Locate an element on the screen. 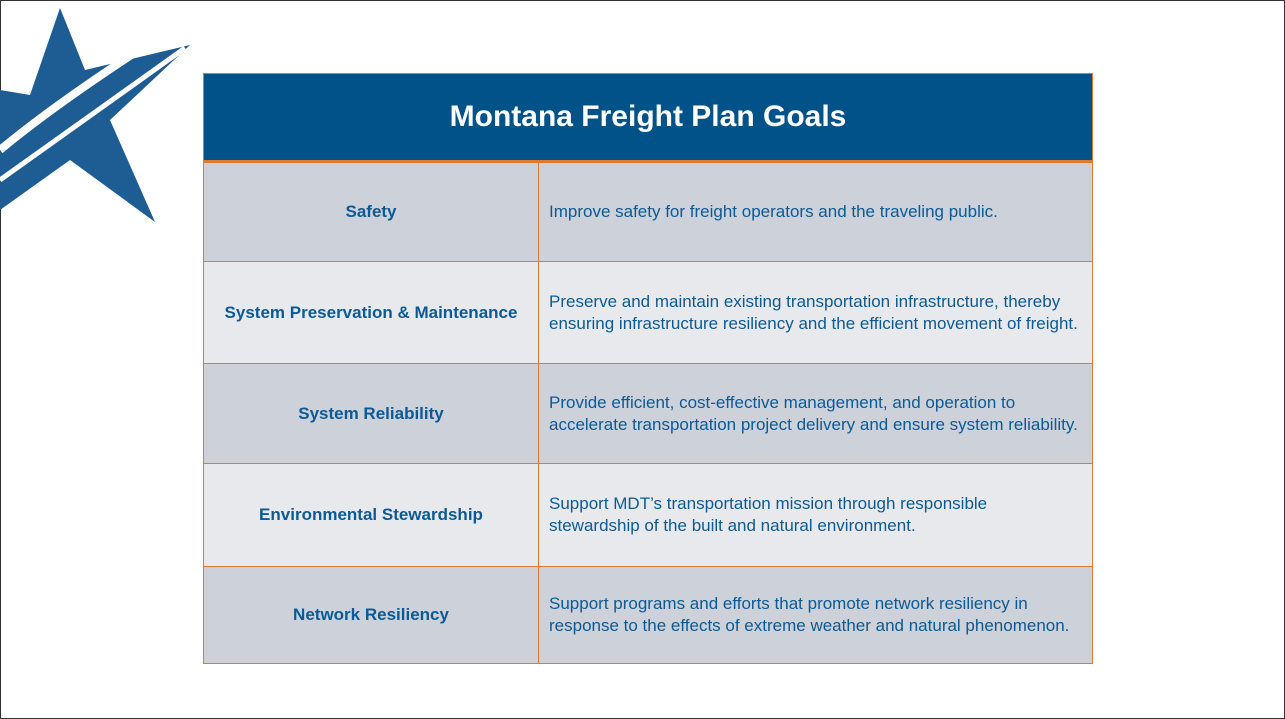 This screenshot has width=1285, height=719. goal-name: System Preservation & Maintenance is located at coordinates (371, 312).